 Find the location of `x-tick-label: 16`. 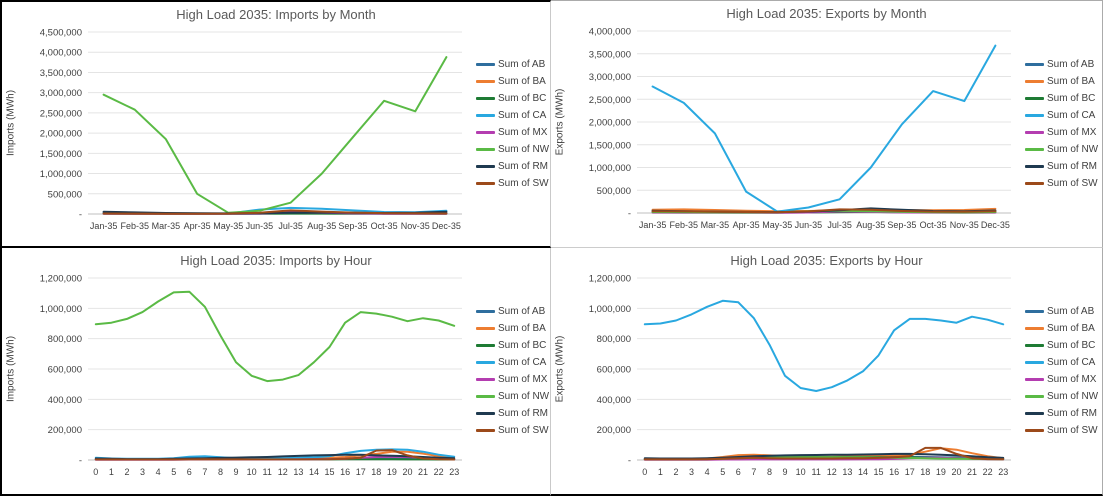

x-tick-label: 16 is located at coordinates (894, 472).